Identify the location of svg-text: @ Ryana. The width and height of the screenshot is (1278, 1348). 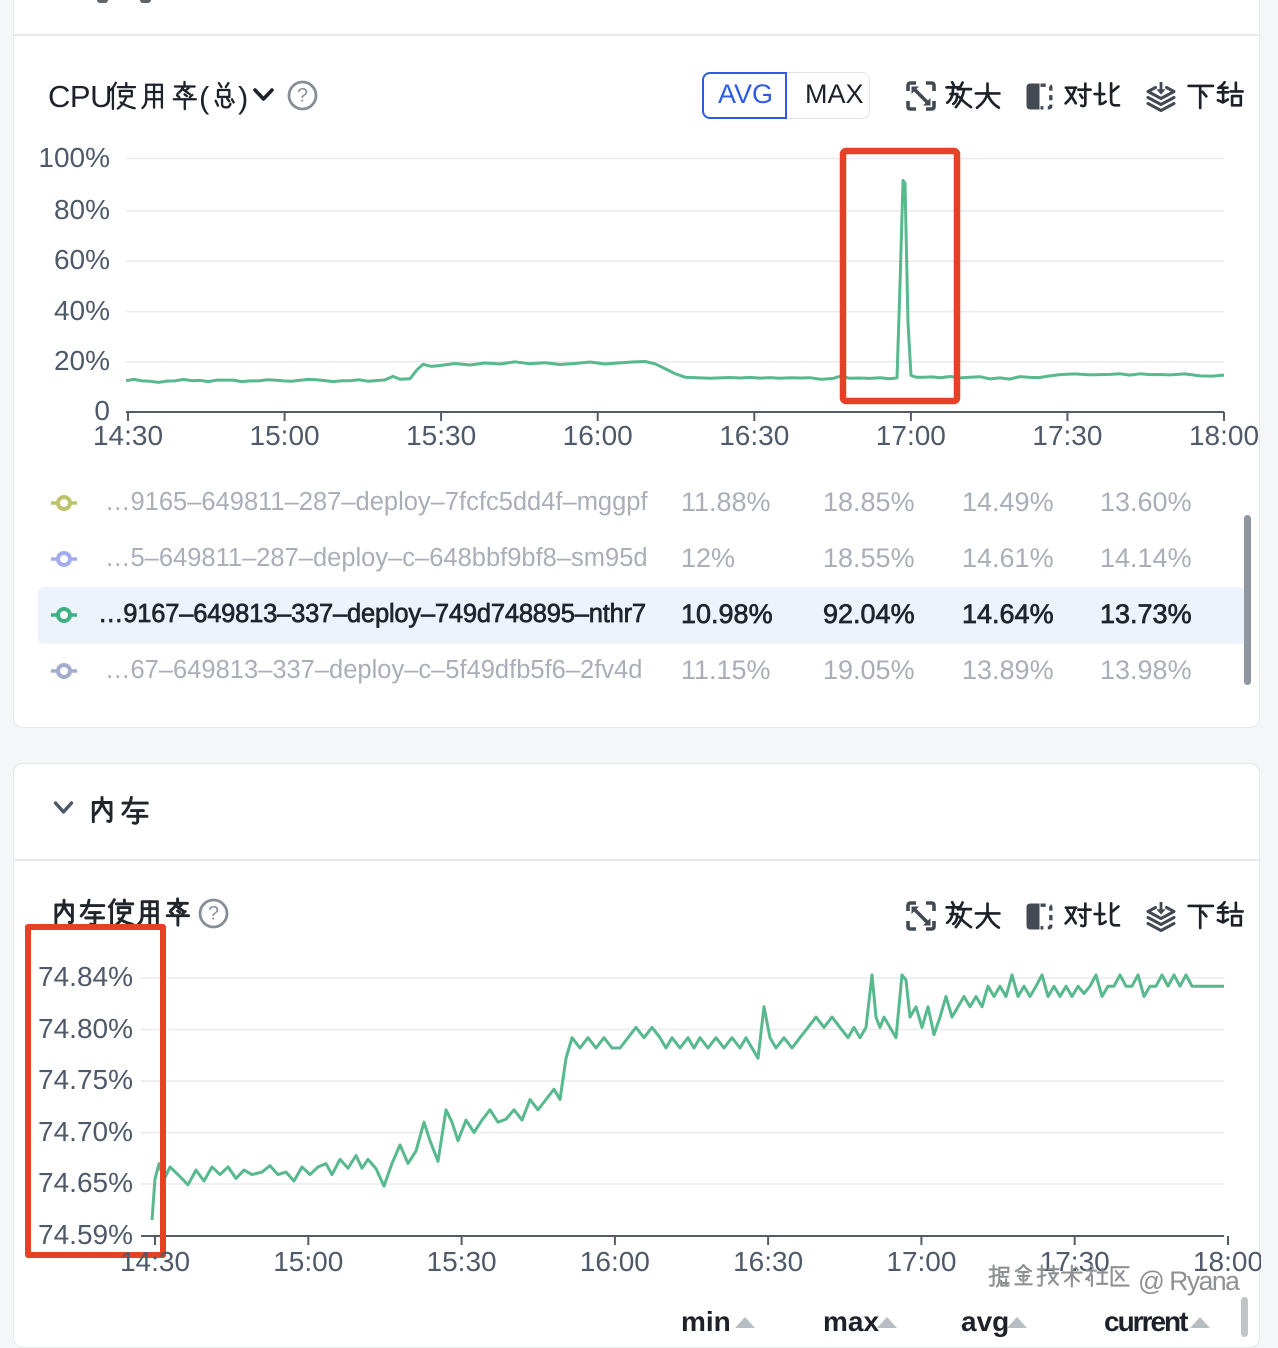
(1189, 1281).